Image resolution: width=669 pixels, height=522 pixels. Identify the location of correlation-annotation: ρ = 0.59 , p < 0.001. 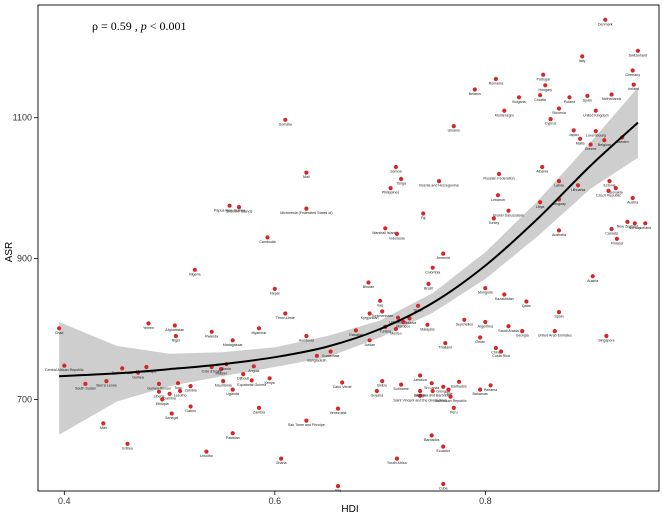
(139, 26).